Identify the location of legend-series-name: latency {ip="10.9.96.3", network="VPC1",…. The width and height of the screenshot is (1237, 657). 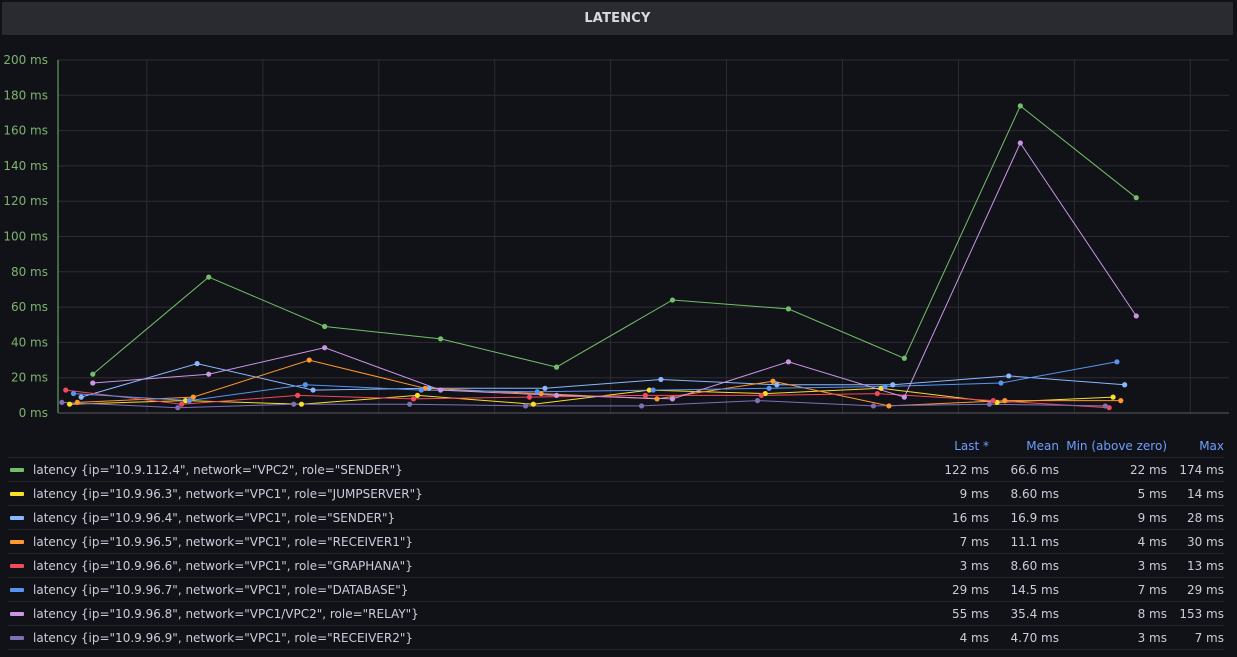
(468, 494).